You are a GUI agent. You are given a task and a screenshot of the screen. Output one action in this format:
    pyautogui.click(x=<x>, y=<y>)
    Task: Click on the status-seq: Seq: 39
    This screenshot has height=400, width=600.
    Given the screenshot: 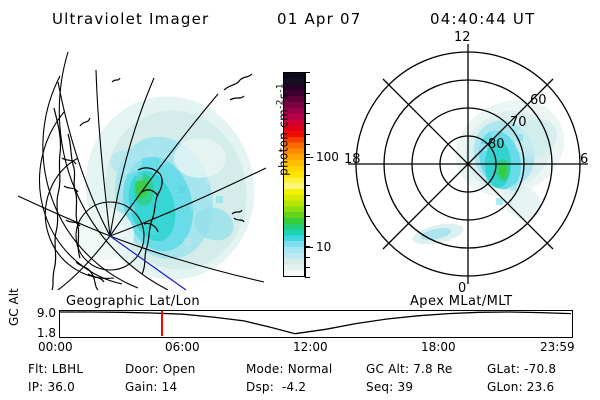 What is the action you would take?
    pyautogui.click(x=390, y=387)
    